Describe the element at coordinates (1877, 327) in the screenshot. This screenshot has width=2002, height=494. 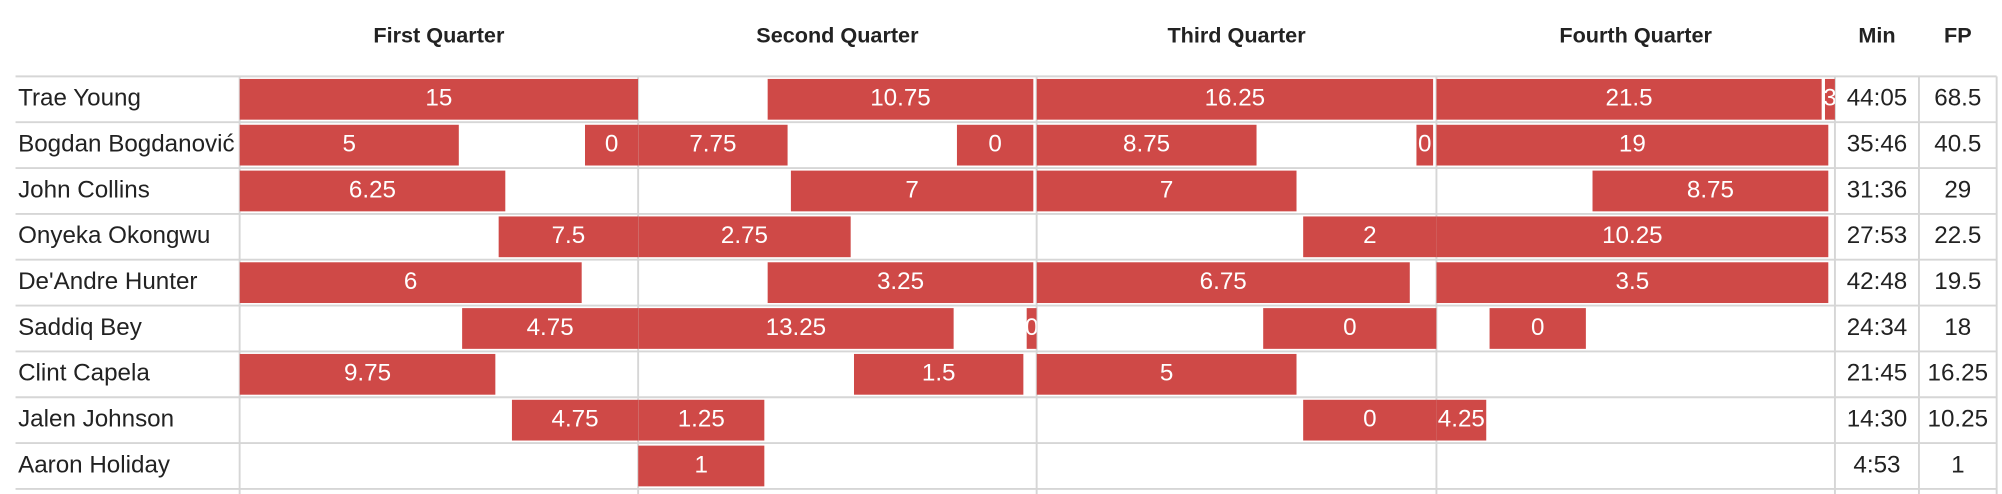
I see `minutes: 24:34` at that location.